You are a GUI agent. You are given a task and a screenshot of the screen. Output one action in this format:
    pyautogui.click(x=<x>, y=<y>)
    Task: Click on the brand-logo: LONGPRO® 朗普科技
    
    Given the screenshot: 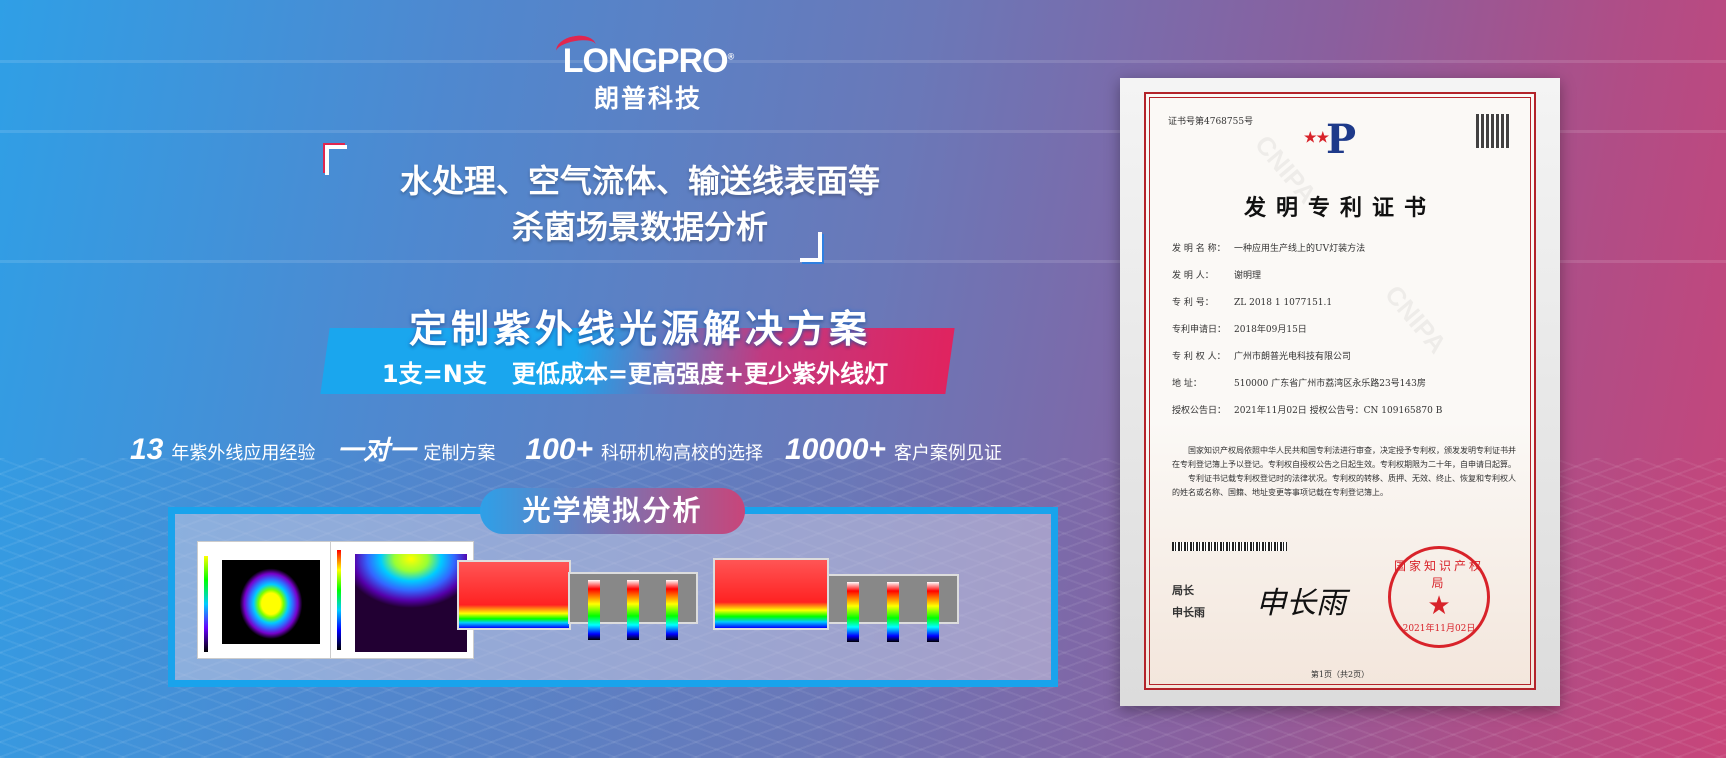 What is the action you would take?
    pyautogui.click(x=648, y=73)
    